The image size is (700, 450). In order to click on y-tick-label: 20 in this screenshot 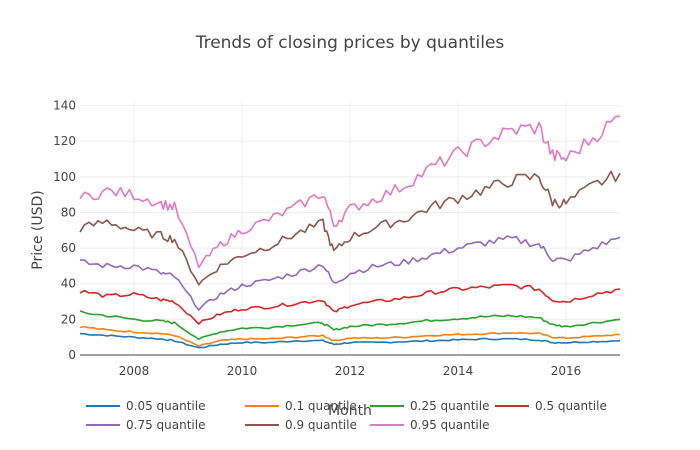, I will do `click(68, 319)`.